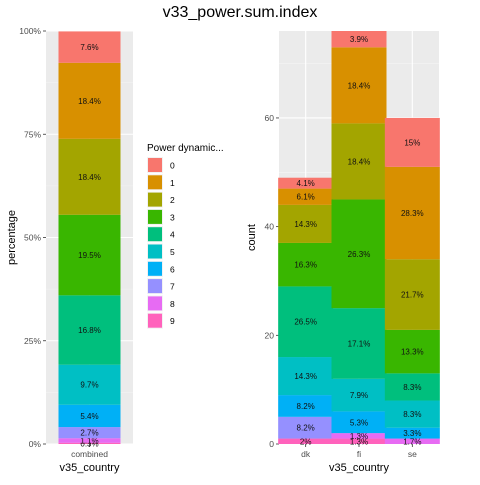 The image size is (480, 485). I want to click on segment-label: 5.3%, so click(359, 422).